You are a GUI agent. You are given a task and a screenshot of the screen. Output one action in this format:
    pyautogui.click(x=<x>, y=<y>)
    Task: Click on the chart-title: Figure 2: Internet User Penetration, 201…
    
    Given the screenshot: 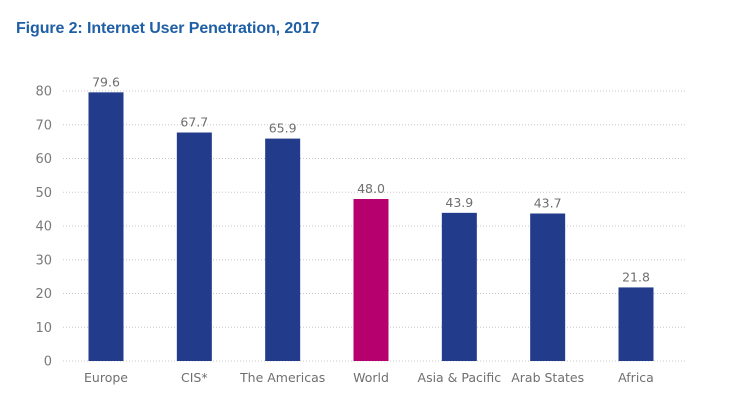 What is the action you would take?
    pyautogui.click(x=168, y=28)
    